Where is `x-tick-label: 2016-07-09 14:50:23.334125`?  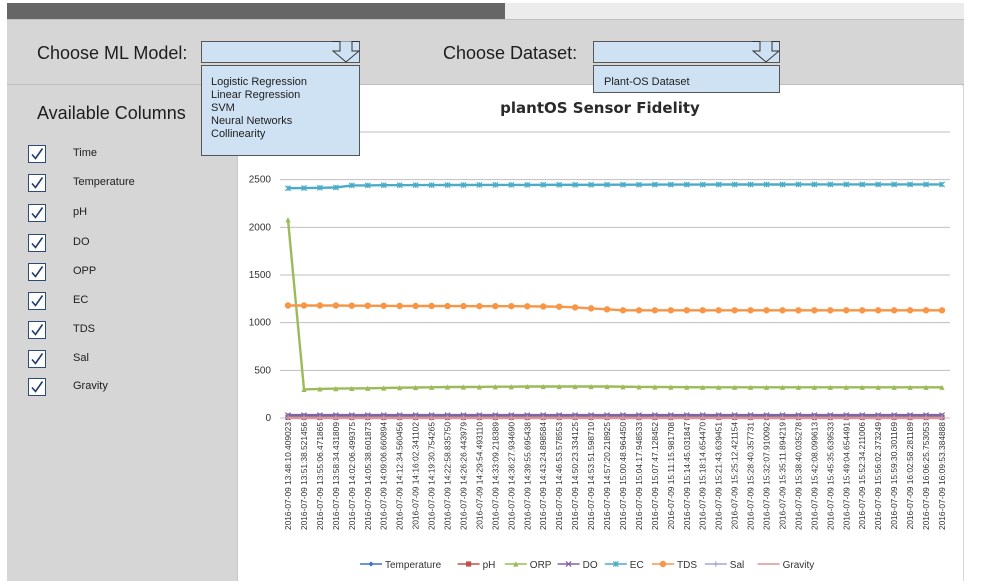
x-tick-label: 2016-07-09 14:50:23.334125 is located at coordinates (575, 476).